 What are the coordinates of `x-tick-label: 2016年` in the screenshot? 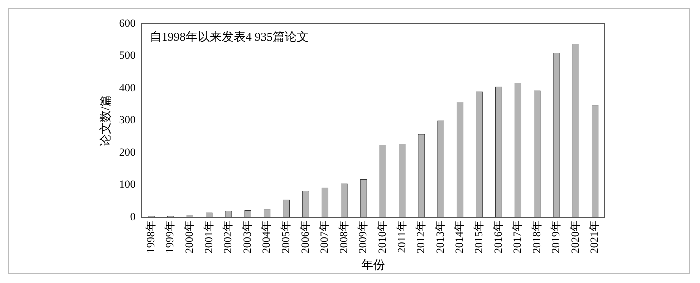 It's located at (498, 237).